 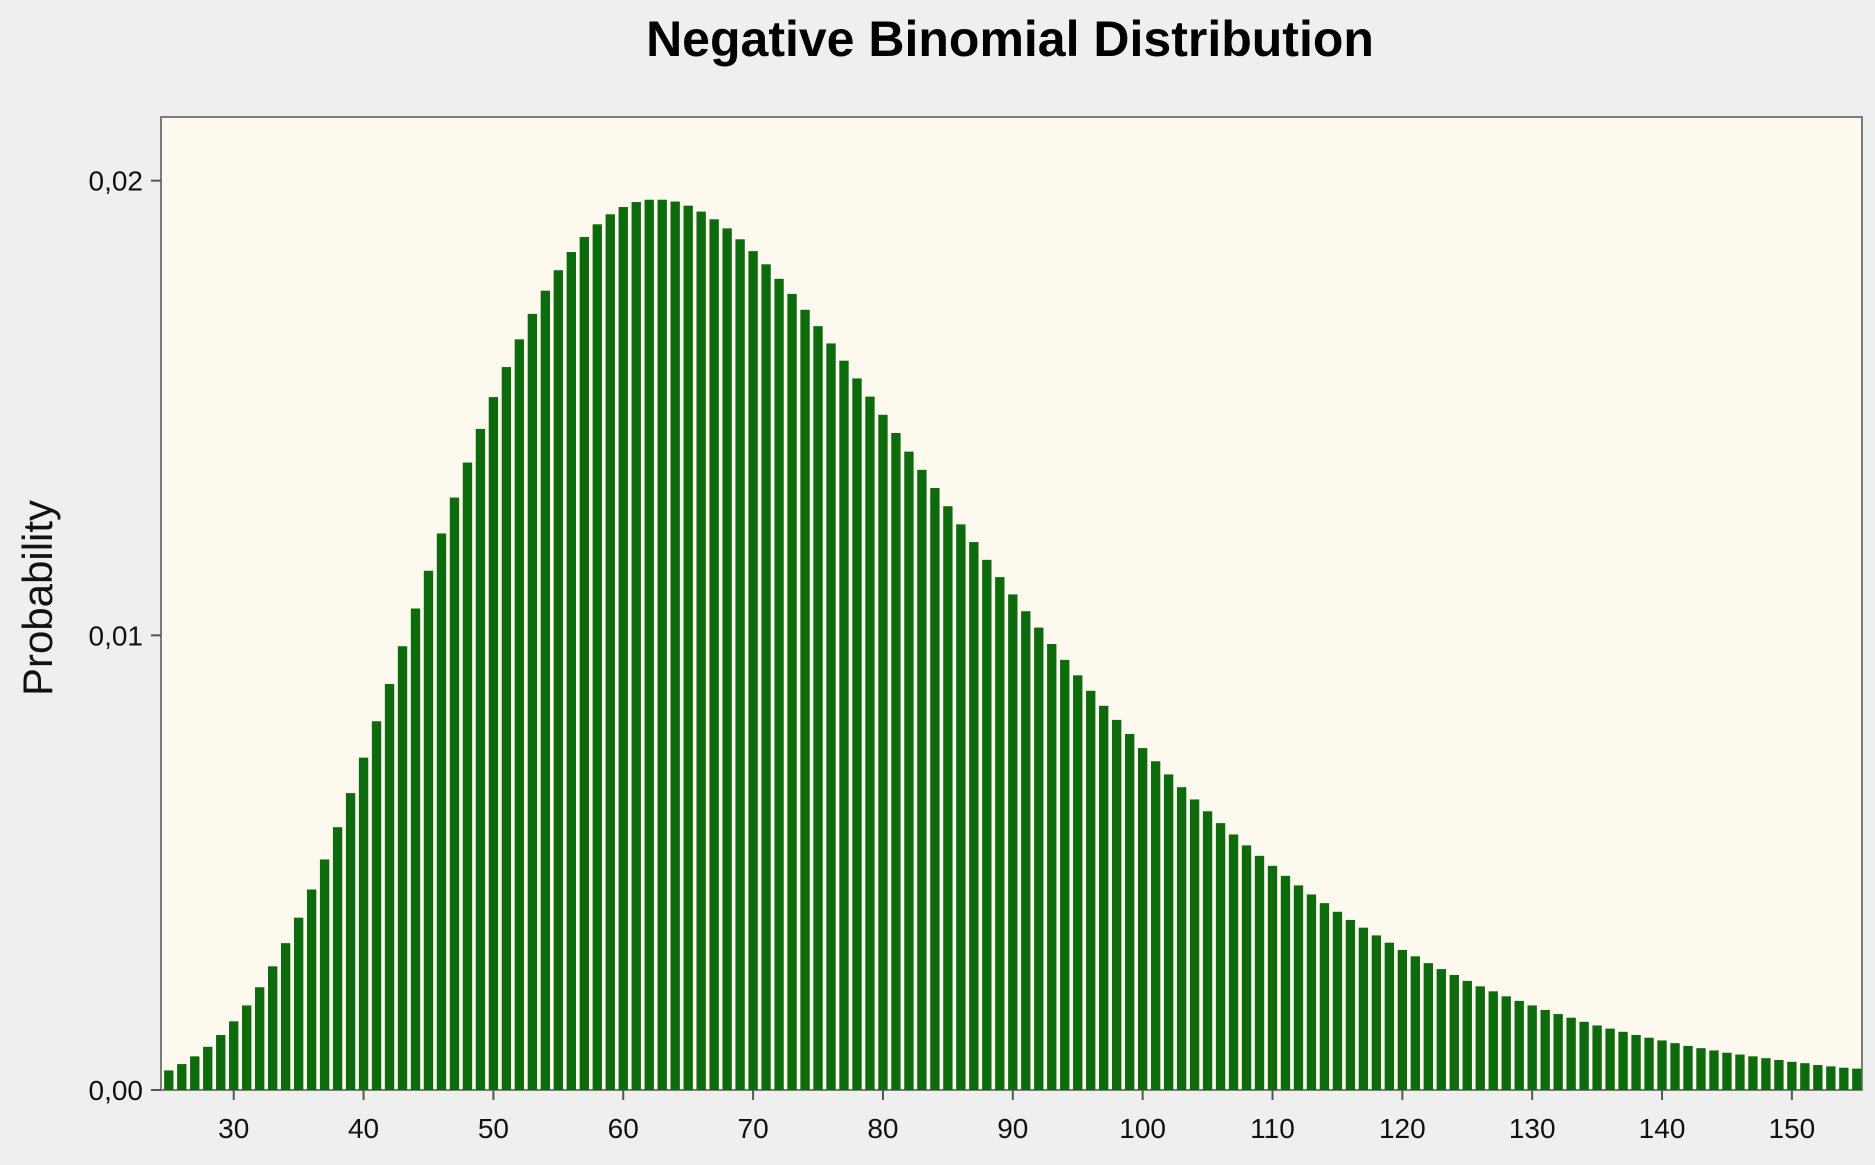 I want to click on x-tick-label: 60, so click(x=623, y=1128).